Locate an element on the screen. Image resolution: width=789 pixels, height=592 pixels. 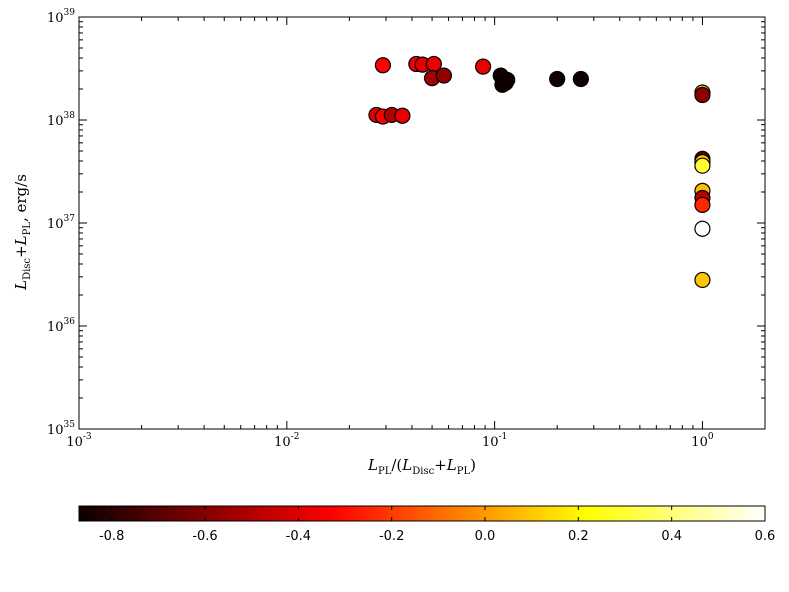
colorbar-tick-label: -0.6 is located at coordinates (204, 536).